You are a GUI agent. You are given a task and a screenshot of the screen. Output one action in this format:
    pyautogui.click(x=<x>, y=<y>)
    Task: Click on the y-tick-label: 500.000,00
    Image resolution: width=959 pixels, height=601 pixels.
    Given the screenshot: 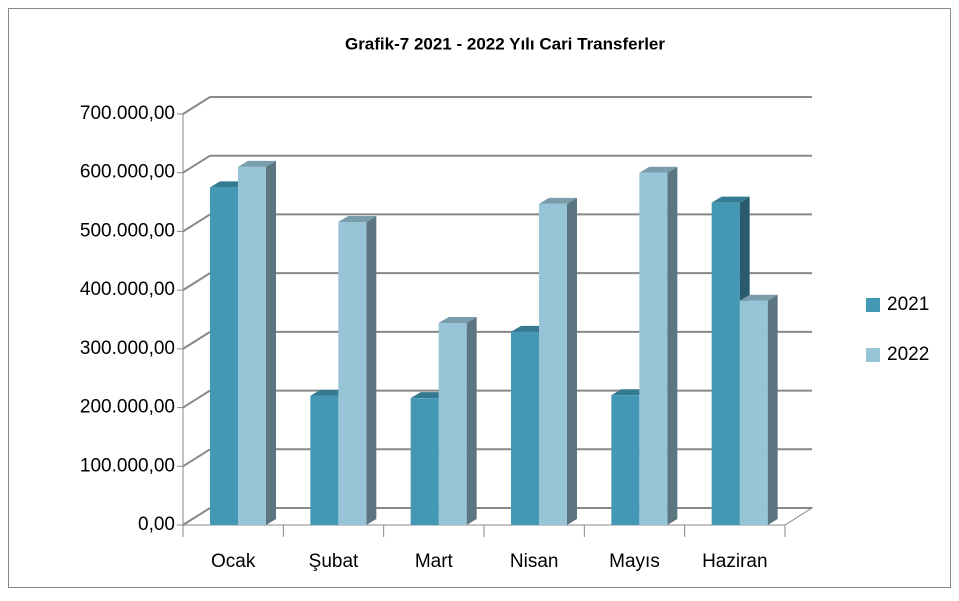 What is the action you would take?
    pyautogui.click(x=127, y=230)
    